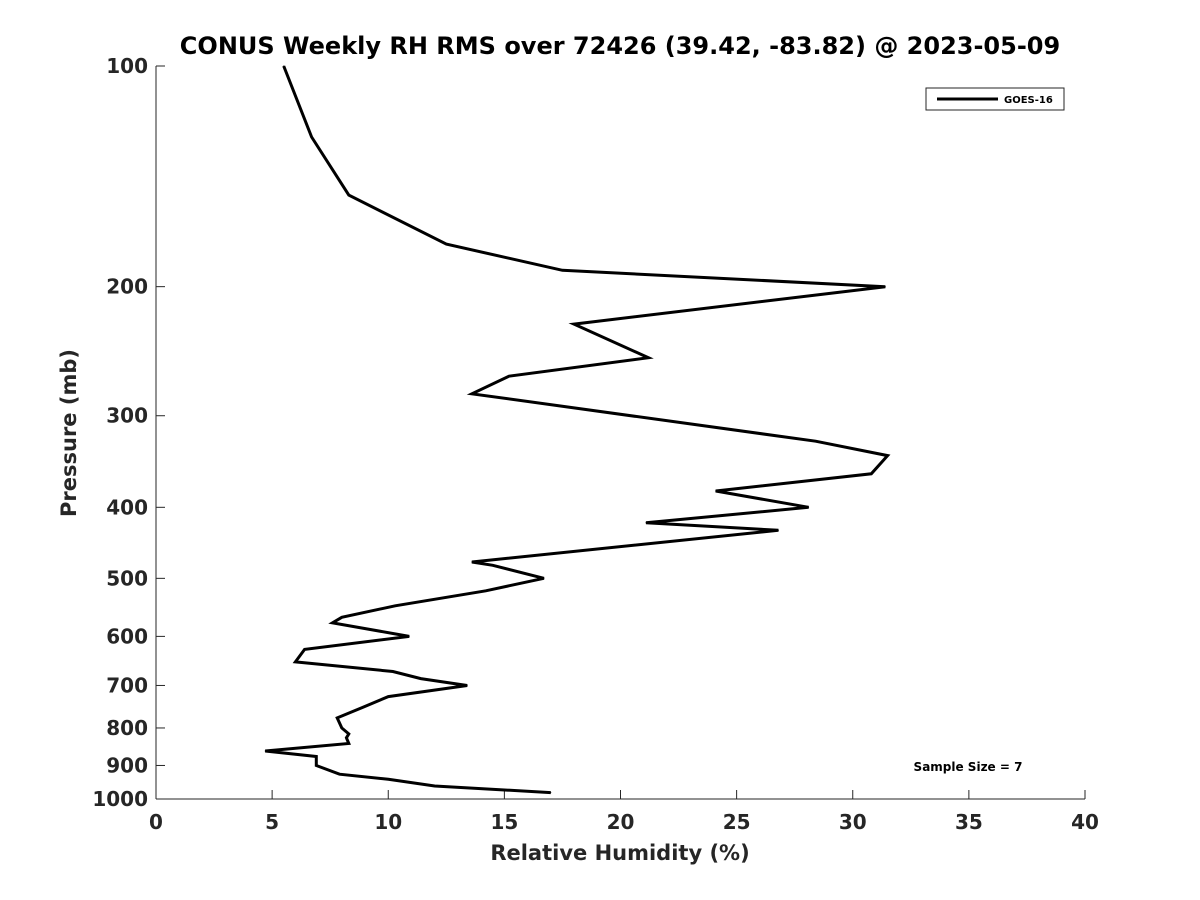  Describe the element at coordinates (120, 799) in the screenshot. I see `y-tick-label: 1000` at that location.